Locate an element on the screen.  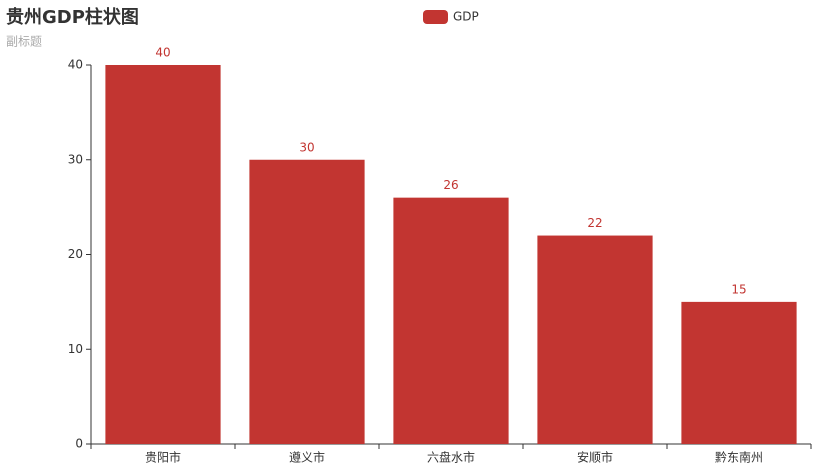
y-tick-label: 10 is located at coordinates (75, 349).